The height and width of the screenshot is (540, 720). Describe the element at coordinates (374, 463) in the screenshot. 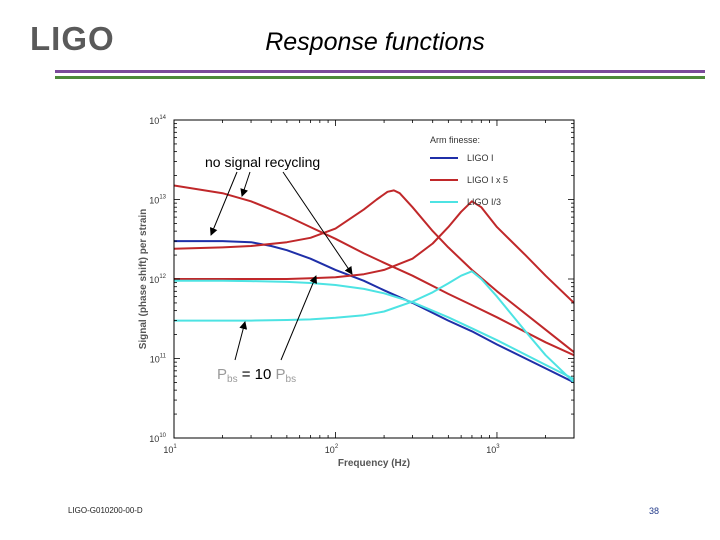

I see `x-axis-title: Frequency (Hz)` at that location.